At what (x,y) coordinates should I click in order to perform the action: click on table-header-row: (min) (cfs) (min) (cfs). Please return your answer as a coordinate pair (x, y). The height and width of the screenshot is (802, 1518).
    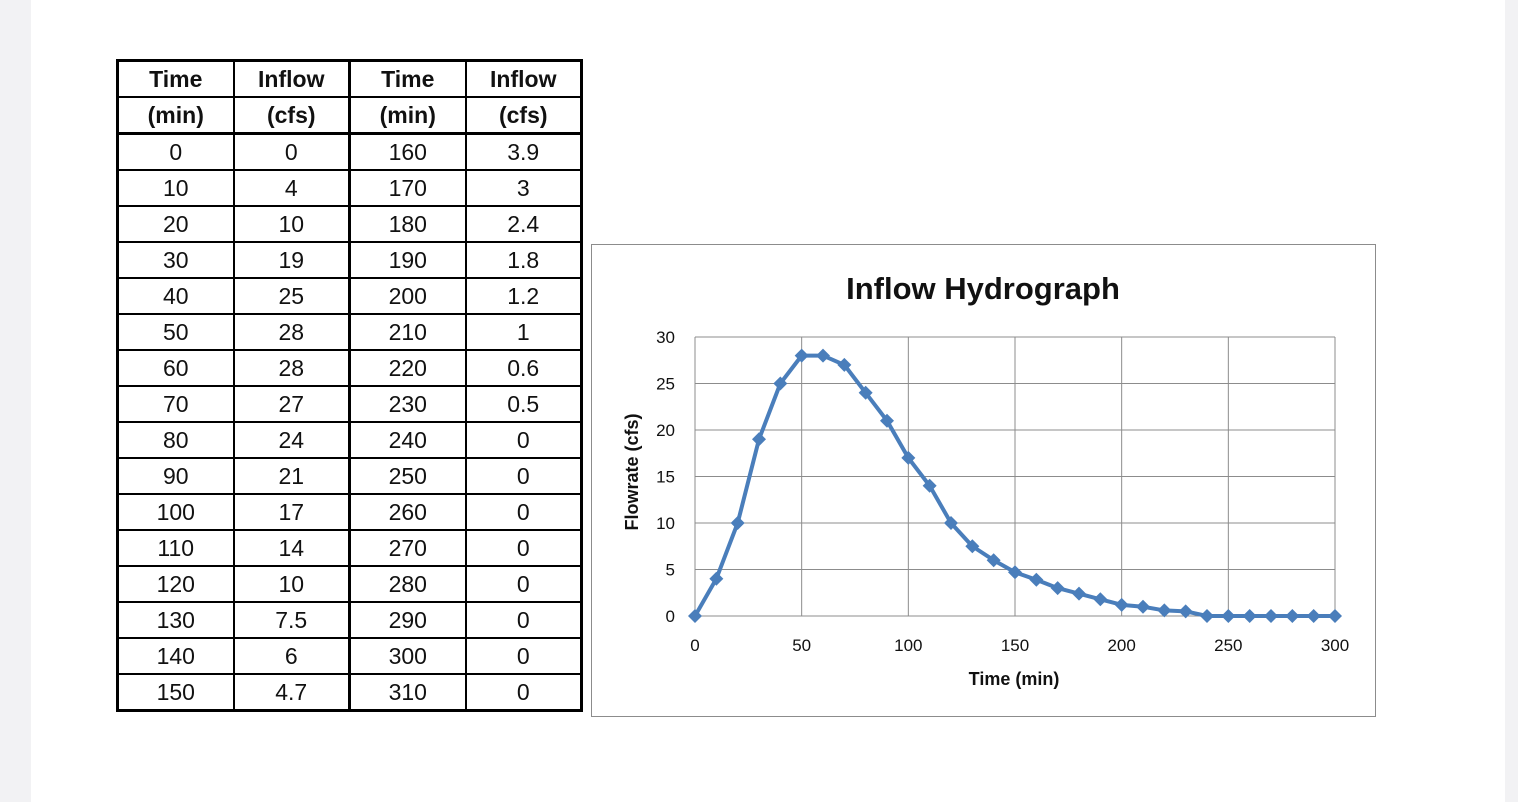
    Looking at the image, I should click on (349, 115).